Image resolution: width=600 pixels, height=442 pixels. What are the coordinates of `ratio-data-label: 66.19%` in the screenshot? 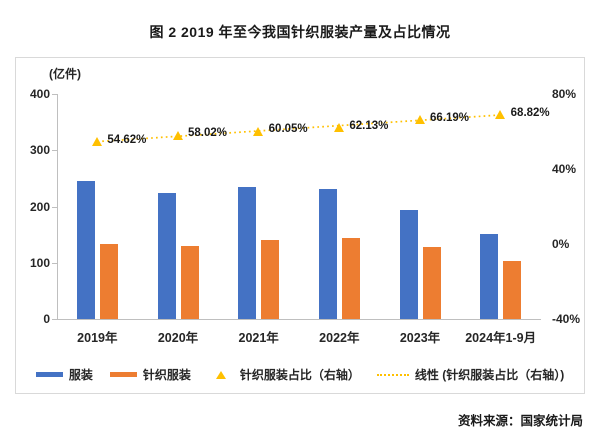 It's located at (450, 117).